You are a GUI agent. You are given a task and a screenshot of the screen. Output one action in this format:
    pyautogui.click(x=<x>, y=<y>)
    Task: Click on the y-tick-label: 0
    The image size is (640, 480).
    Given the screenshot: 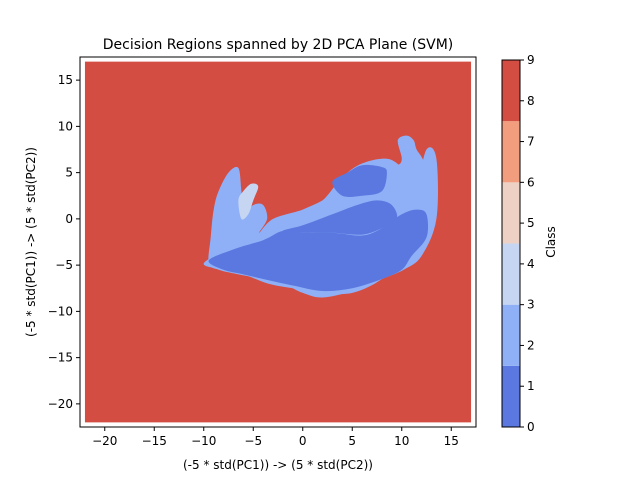 What is the action you would take?
    pyautogui.click(x=69, y=219)
    